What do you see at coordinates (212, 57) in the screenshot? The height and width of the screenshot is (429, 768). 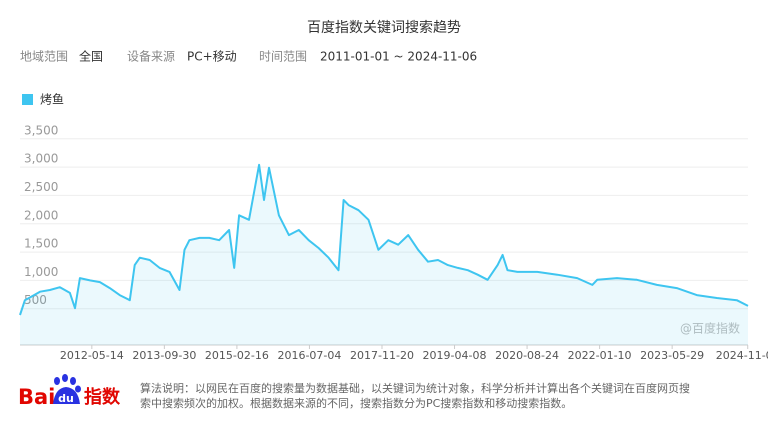 I see `filter-value: PC+移动` at bounding box center [212, 57].